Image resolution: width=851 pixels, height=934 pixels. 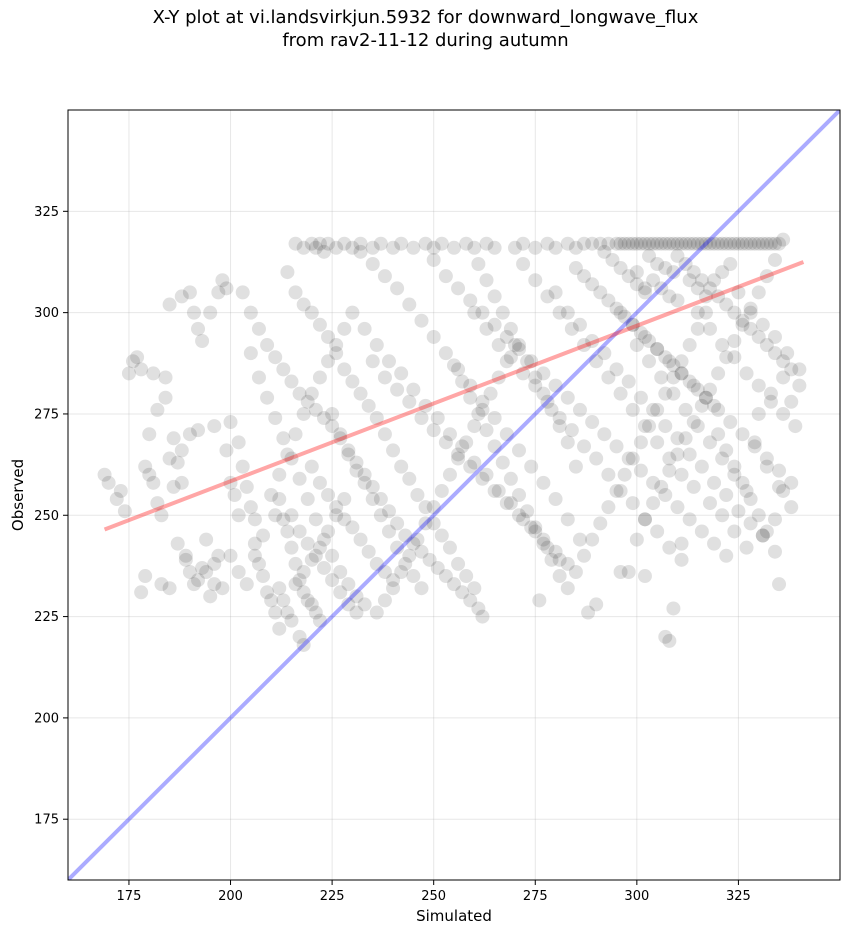 What do you see at coordinates (230, 896) in the screenshot?
I see `x-tick-label: 200` at bounding box center [230, 896].